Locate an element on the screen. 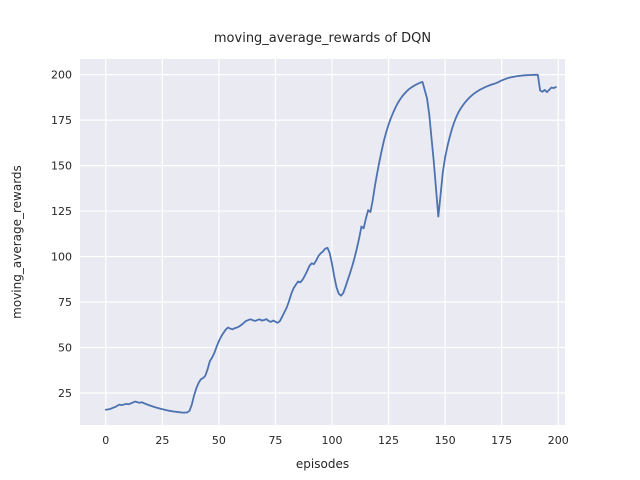  y-tick-label: 50 is located at coordinates (65, 348).